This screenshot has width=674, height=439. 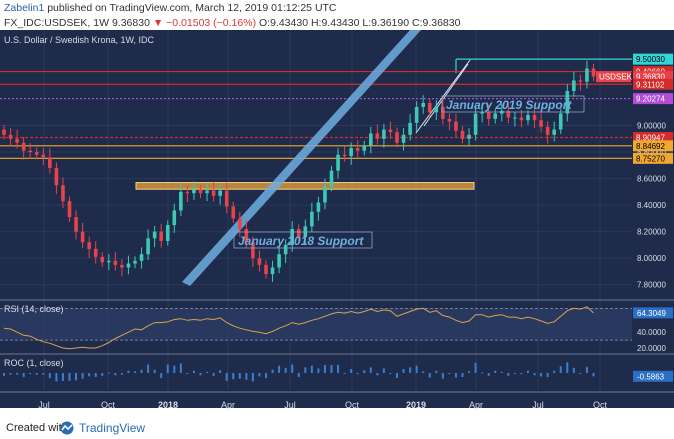 I want to click on annotation-january-2018: January 2018 Support, so click(x=301, y=241).